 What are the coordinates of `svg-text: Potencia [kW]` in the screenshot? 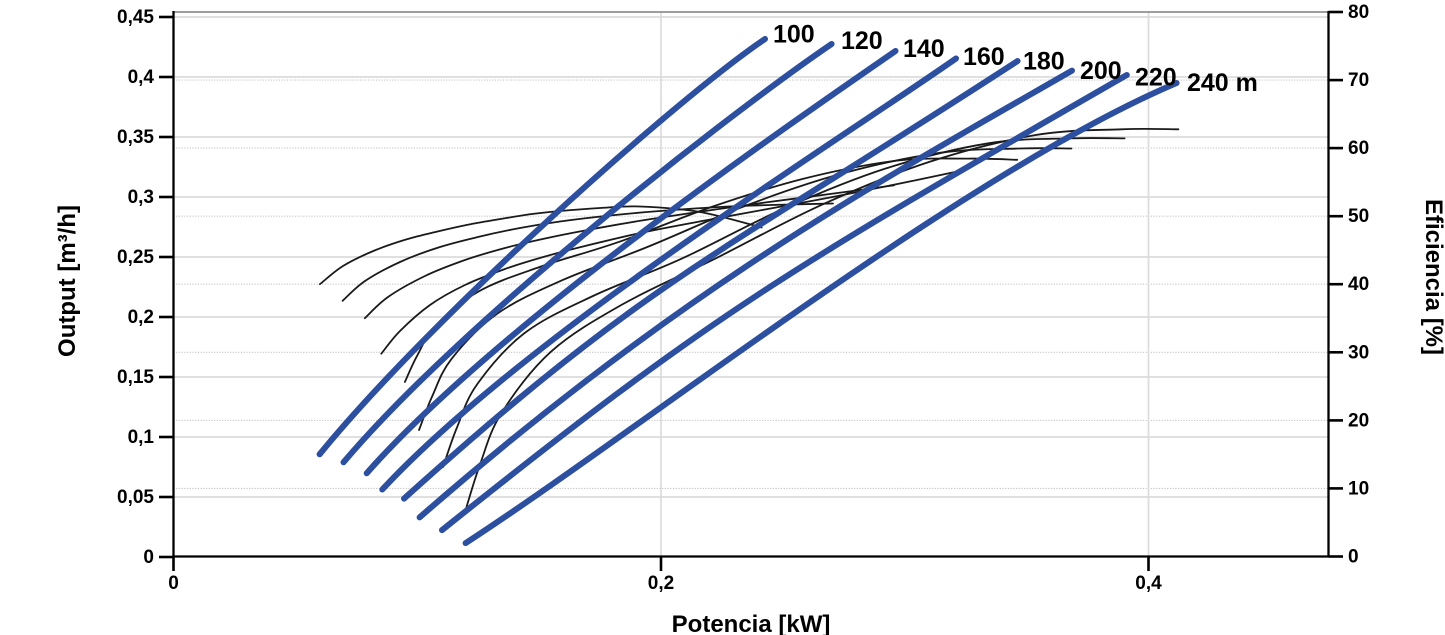 It's located at (751, 623).